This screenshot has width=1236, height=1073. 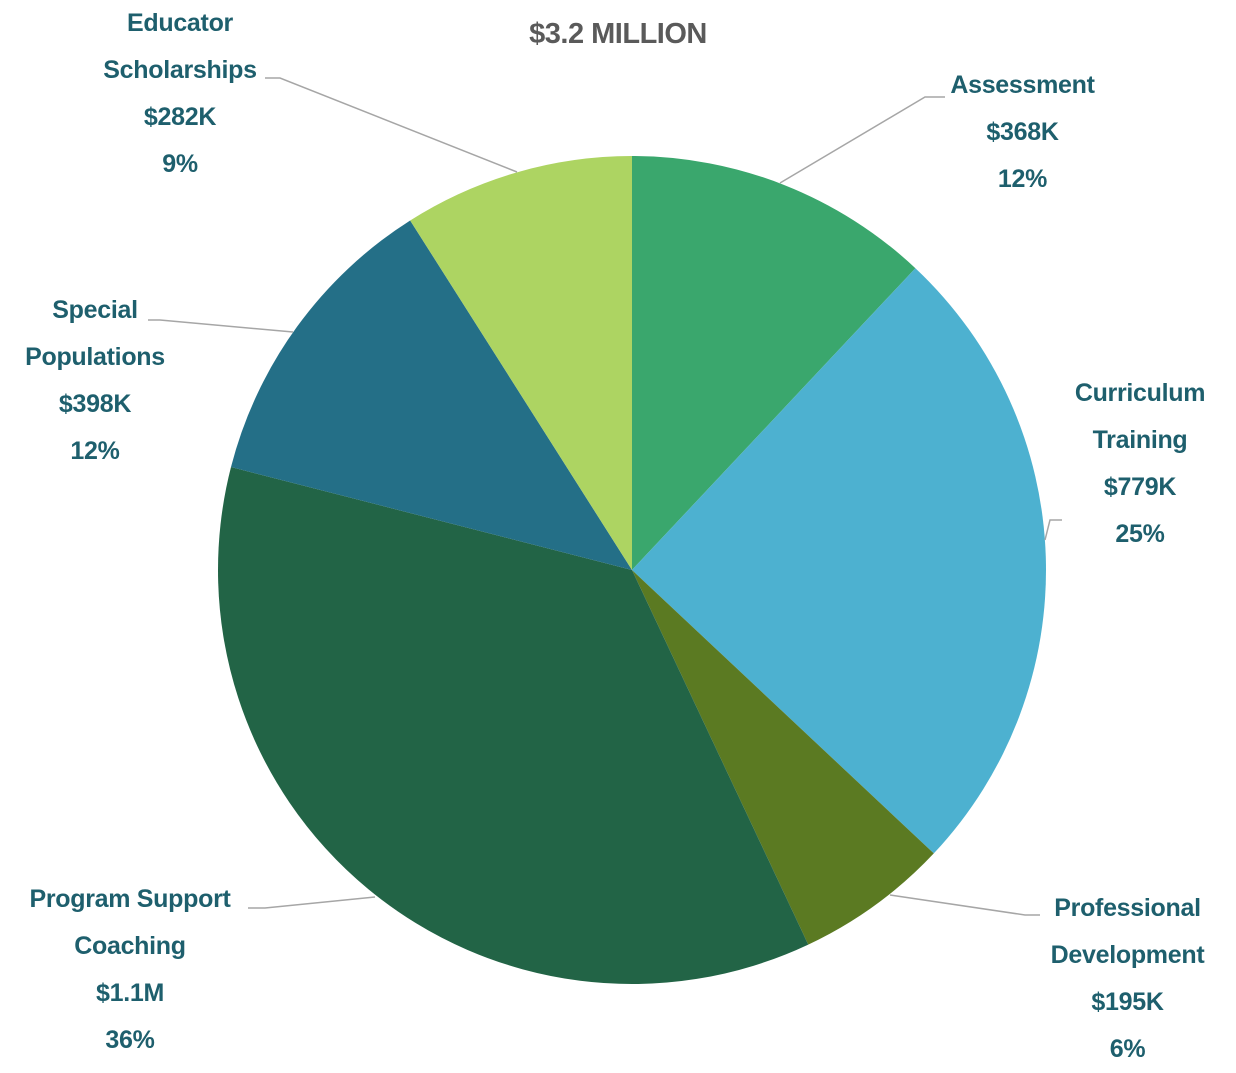 I want to click on percent: 9%, so click(x=180, y=164).